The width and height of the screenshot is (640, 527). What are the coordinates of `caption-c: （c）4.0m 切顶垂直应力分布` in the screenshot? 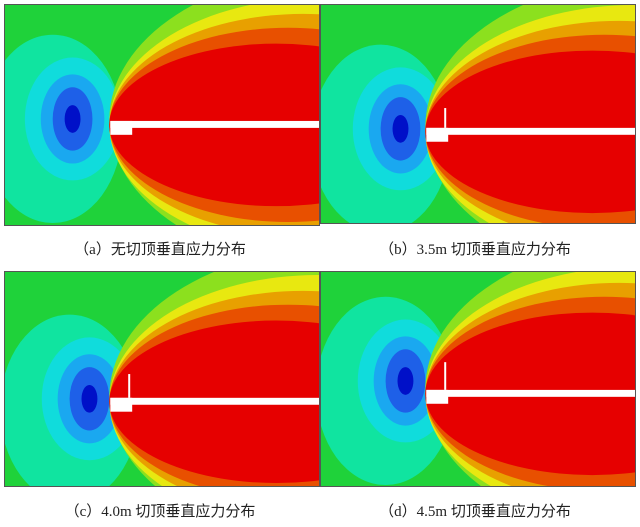 It's located at (160, 512).